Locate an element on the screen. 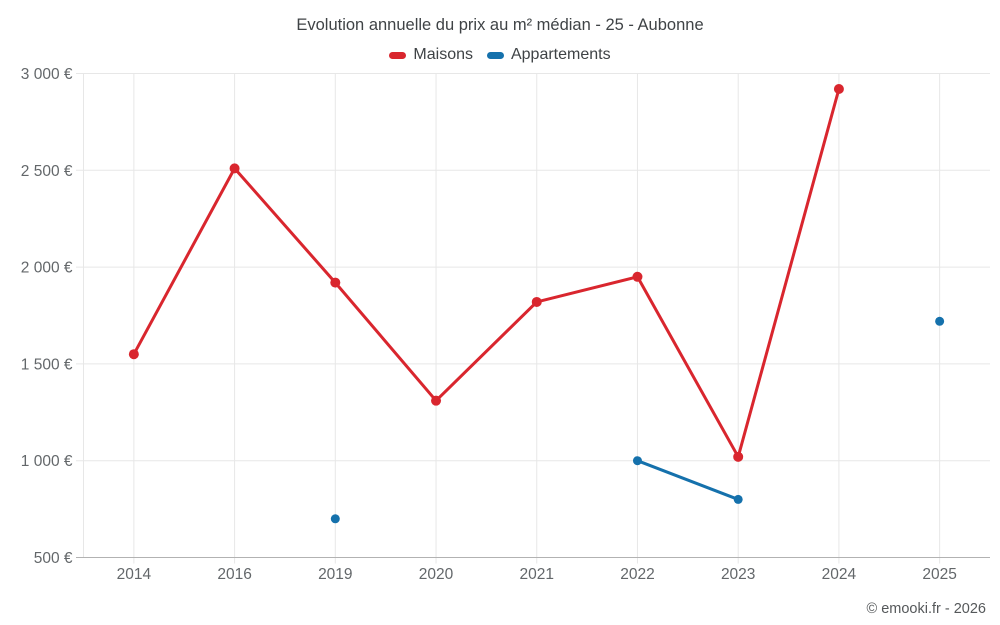  x-tick-label: 2024 is located at coordinates (839, 574).